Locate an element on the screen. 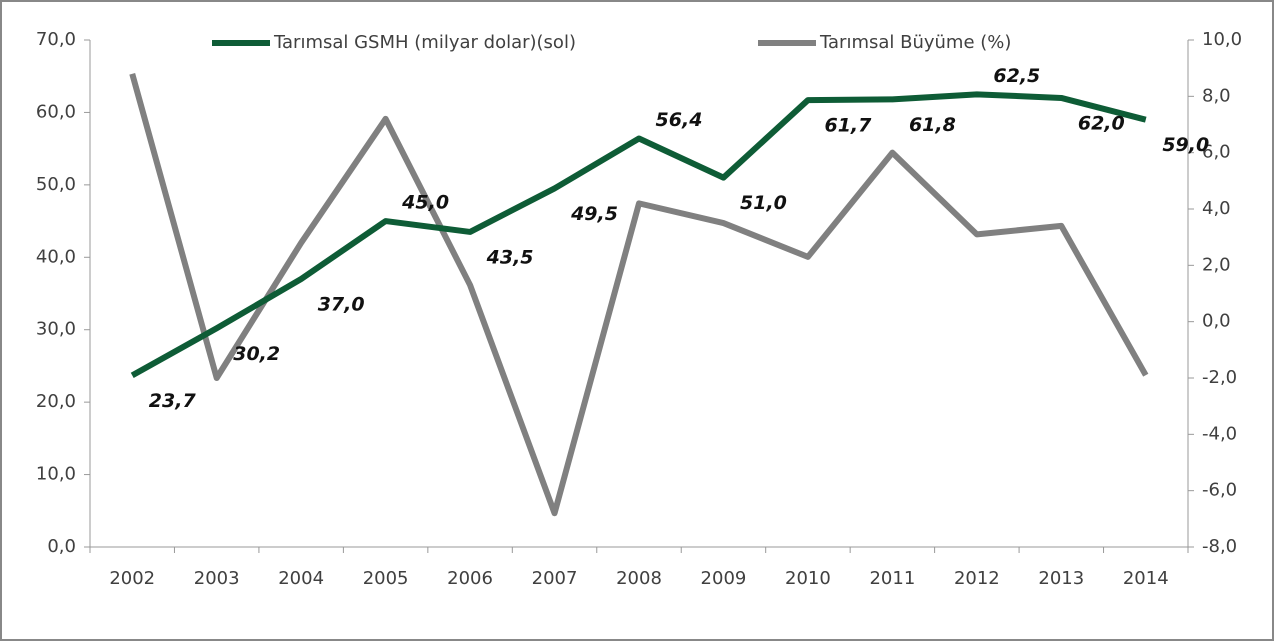  x-tick-label: 2007 is located at coordinates (555, 578).